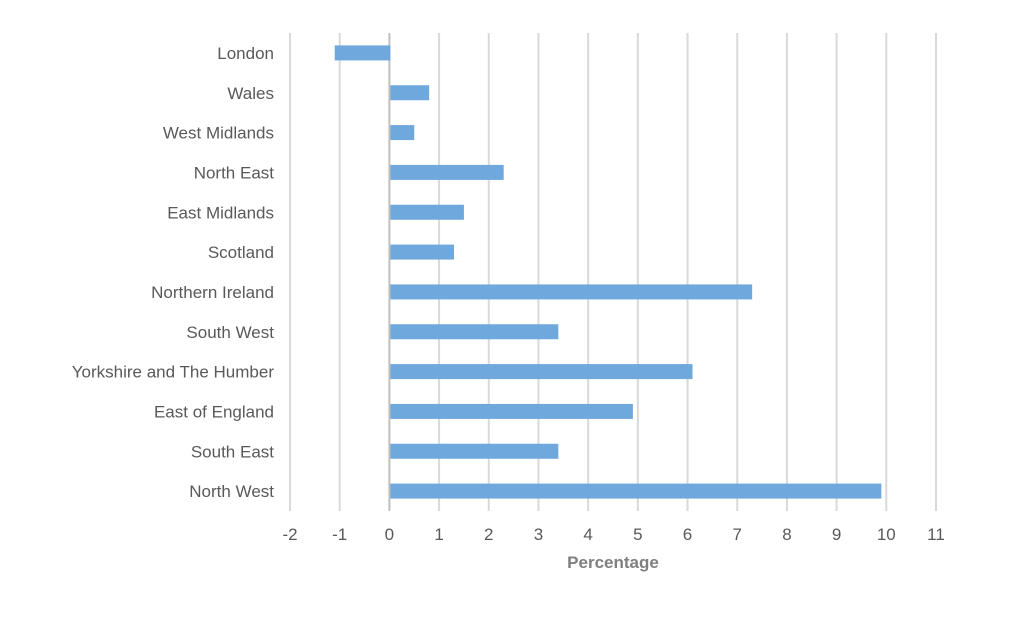  Describe the element at coordinates (786, 534) in the screenshot. I see `x-tick-label: 8` at that location.